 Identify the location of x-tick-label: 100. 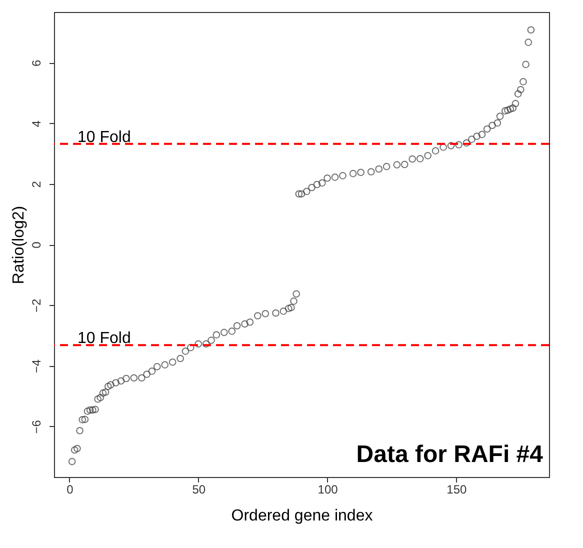
(328, 489).